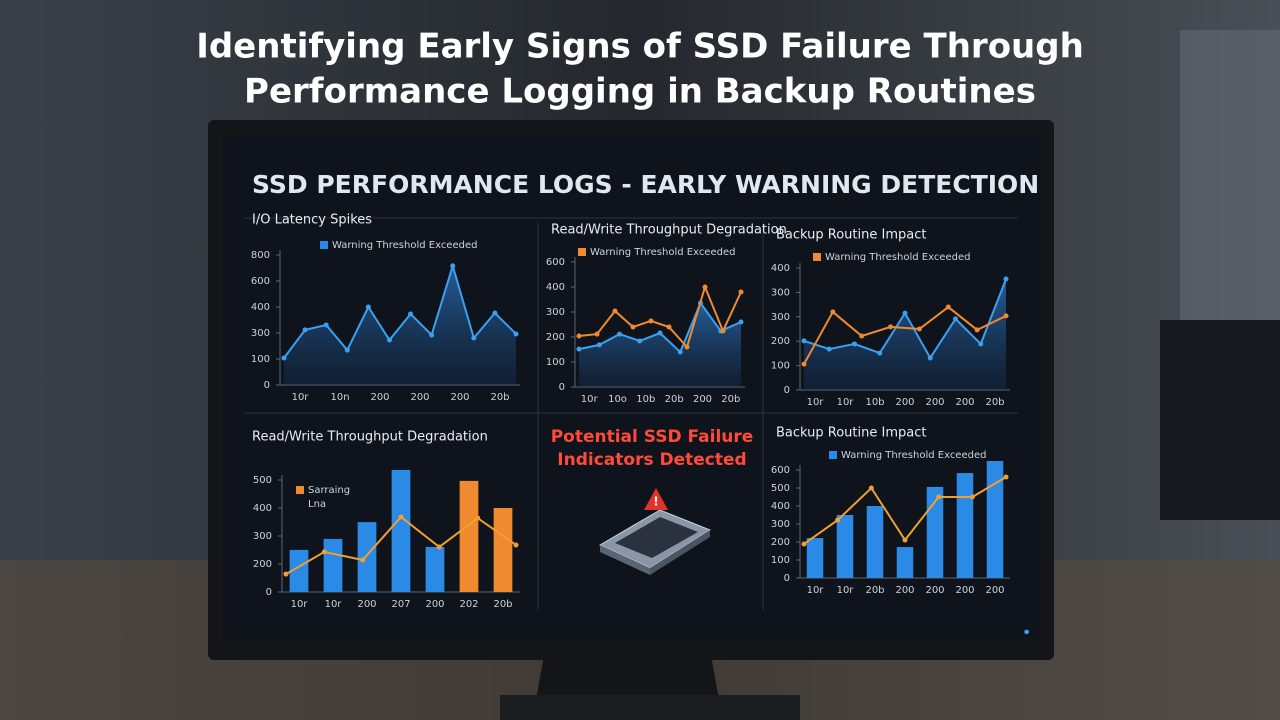 Image resolution: width=1280 pixels, height=720 pixels. I want to click on monitor-base, so click(650, 707).